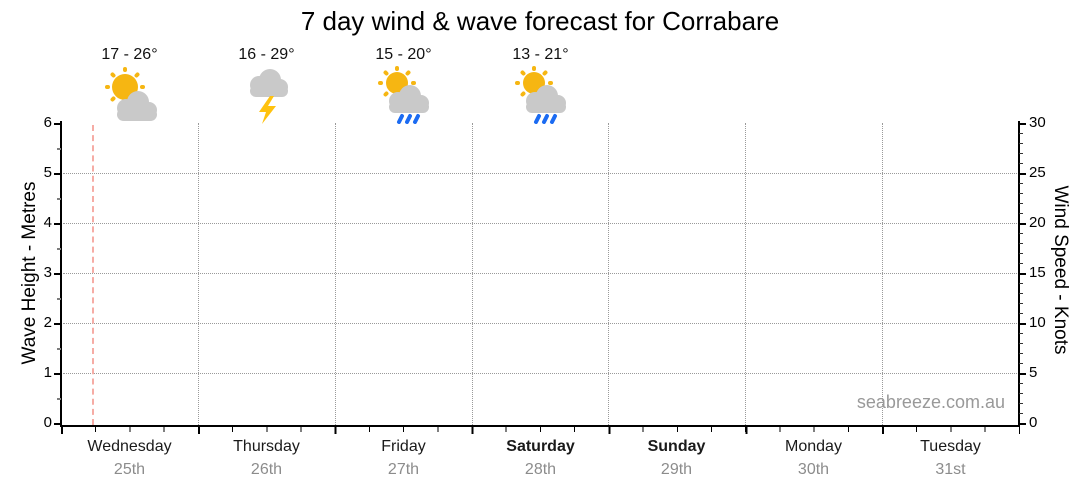  Describe the element at coordinates (129, 95) in the screenshot. I see `partly-cloudy-icon` at that location.